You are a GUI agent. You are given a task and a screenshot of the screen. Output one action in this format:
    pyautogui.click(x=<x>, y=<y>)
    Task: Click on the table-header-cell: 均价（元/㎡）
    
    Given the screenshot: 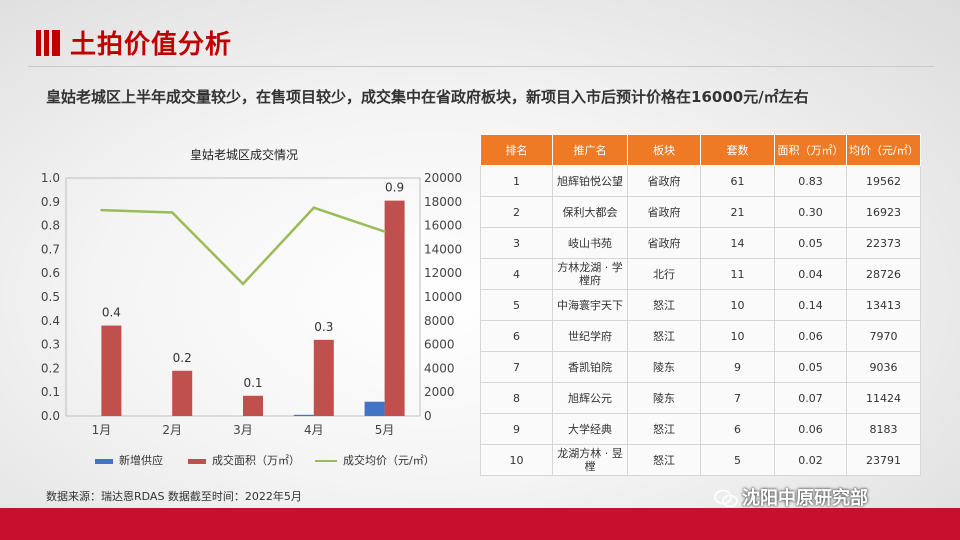 What is the action you would take?
    pyautogui.click(x=883, y=150)
    